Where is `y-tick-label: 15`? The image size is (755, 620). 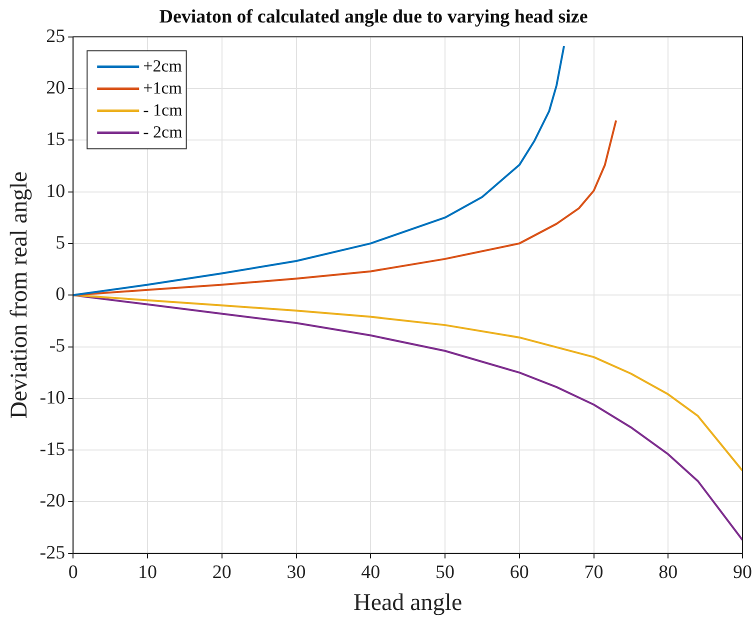 y-tick-label: 15 is located at coordinates (56, 139).